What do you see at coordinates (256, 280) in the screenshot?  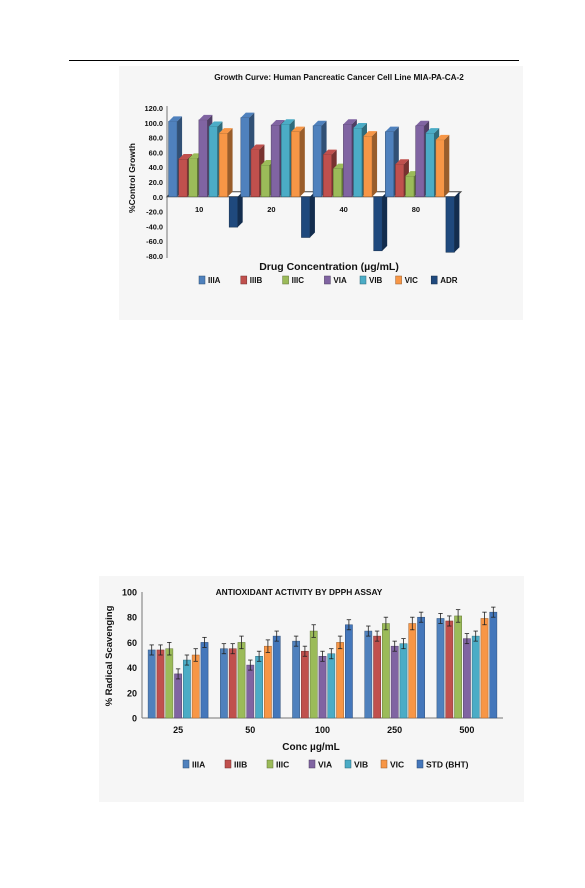 I see `legend-label: IIIB` at bounding box center [256, 280].